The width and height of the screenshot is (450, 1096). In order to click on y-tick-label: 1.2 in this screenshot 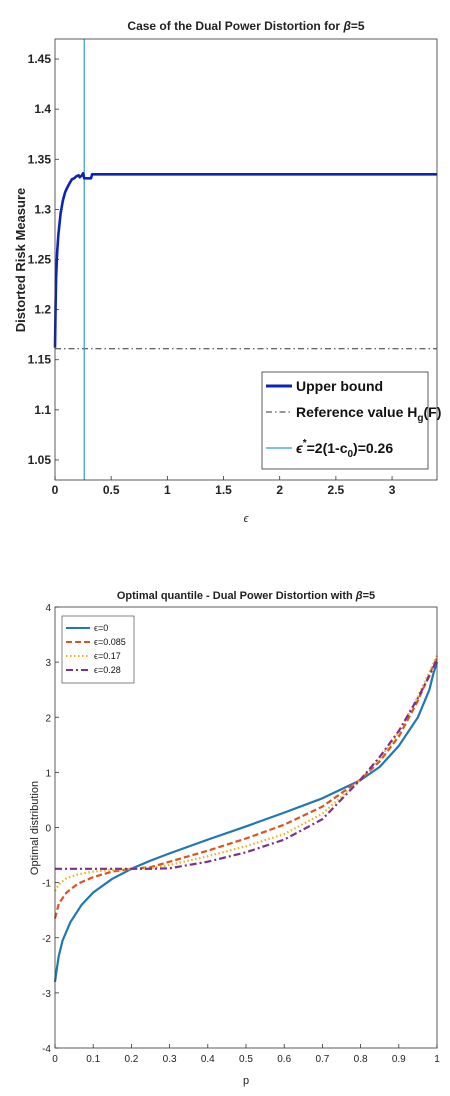, I will do `click(42, 310)`.